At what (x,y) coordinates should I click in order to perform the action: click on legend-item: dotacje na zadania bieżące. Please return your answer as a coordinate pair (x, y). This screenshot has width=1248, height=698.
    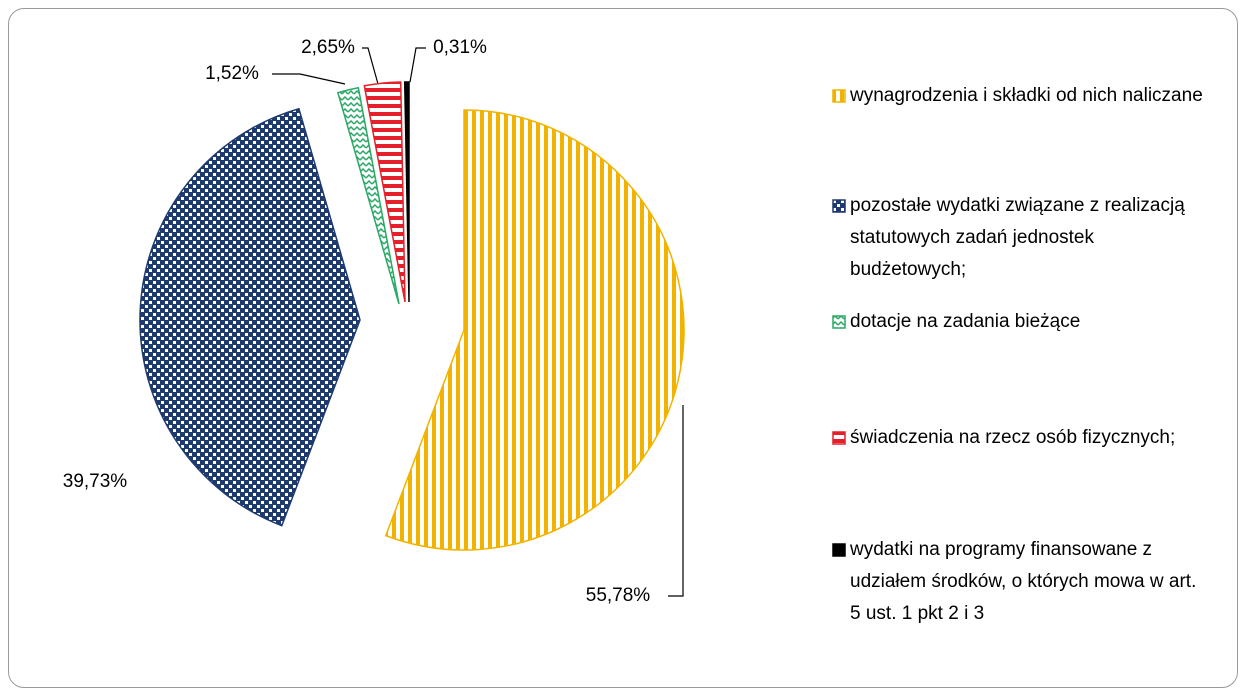
    Looking at the image, I should click on (1022, 322).